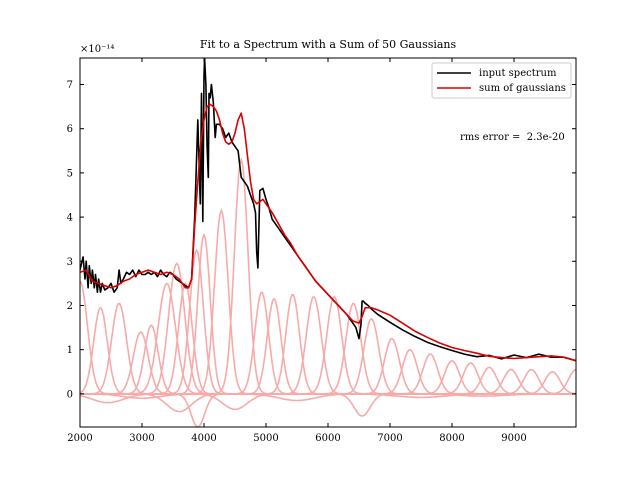 This screenshot has height=480, width=640. I want to click on rms-error-annotation: rms error = 2.3e-20, so click(512, 137).